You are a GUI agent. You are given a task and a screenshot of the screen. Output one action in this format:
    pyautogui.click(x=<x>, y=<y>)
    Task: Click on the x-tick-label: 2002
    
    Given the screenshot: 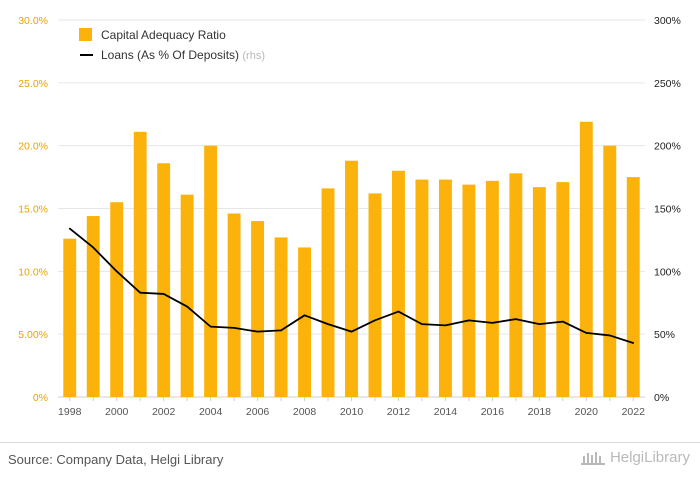 What is the action you would take?
    pyautogui.click(x=164, y=412)
    